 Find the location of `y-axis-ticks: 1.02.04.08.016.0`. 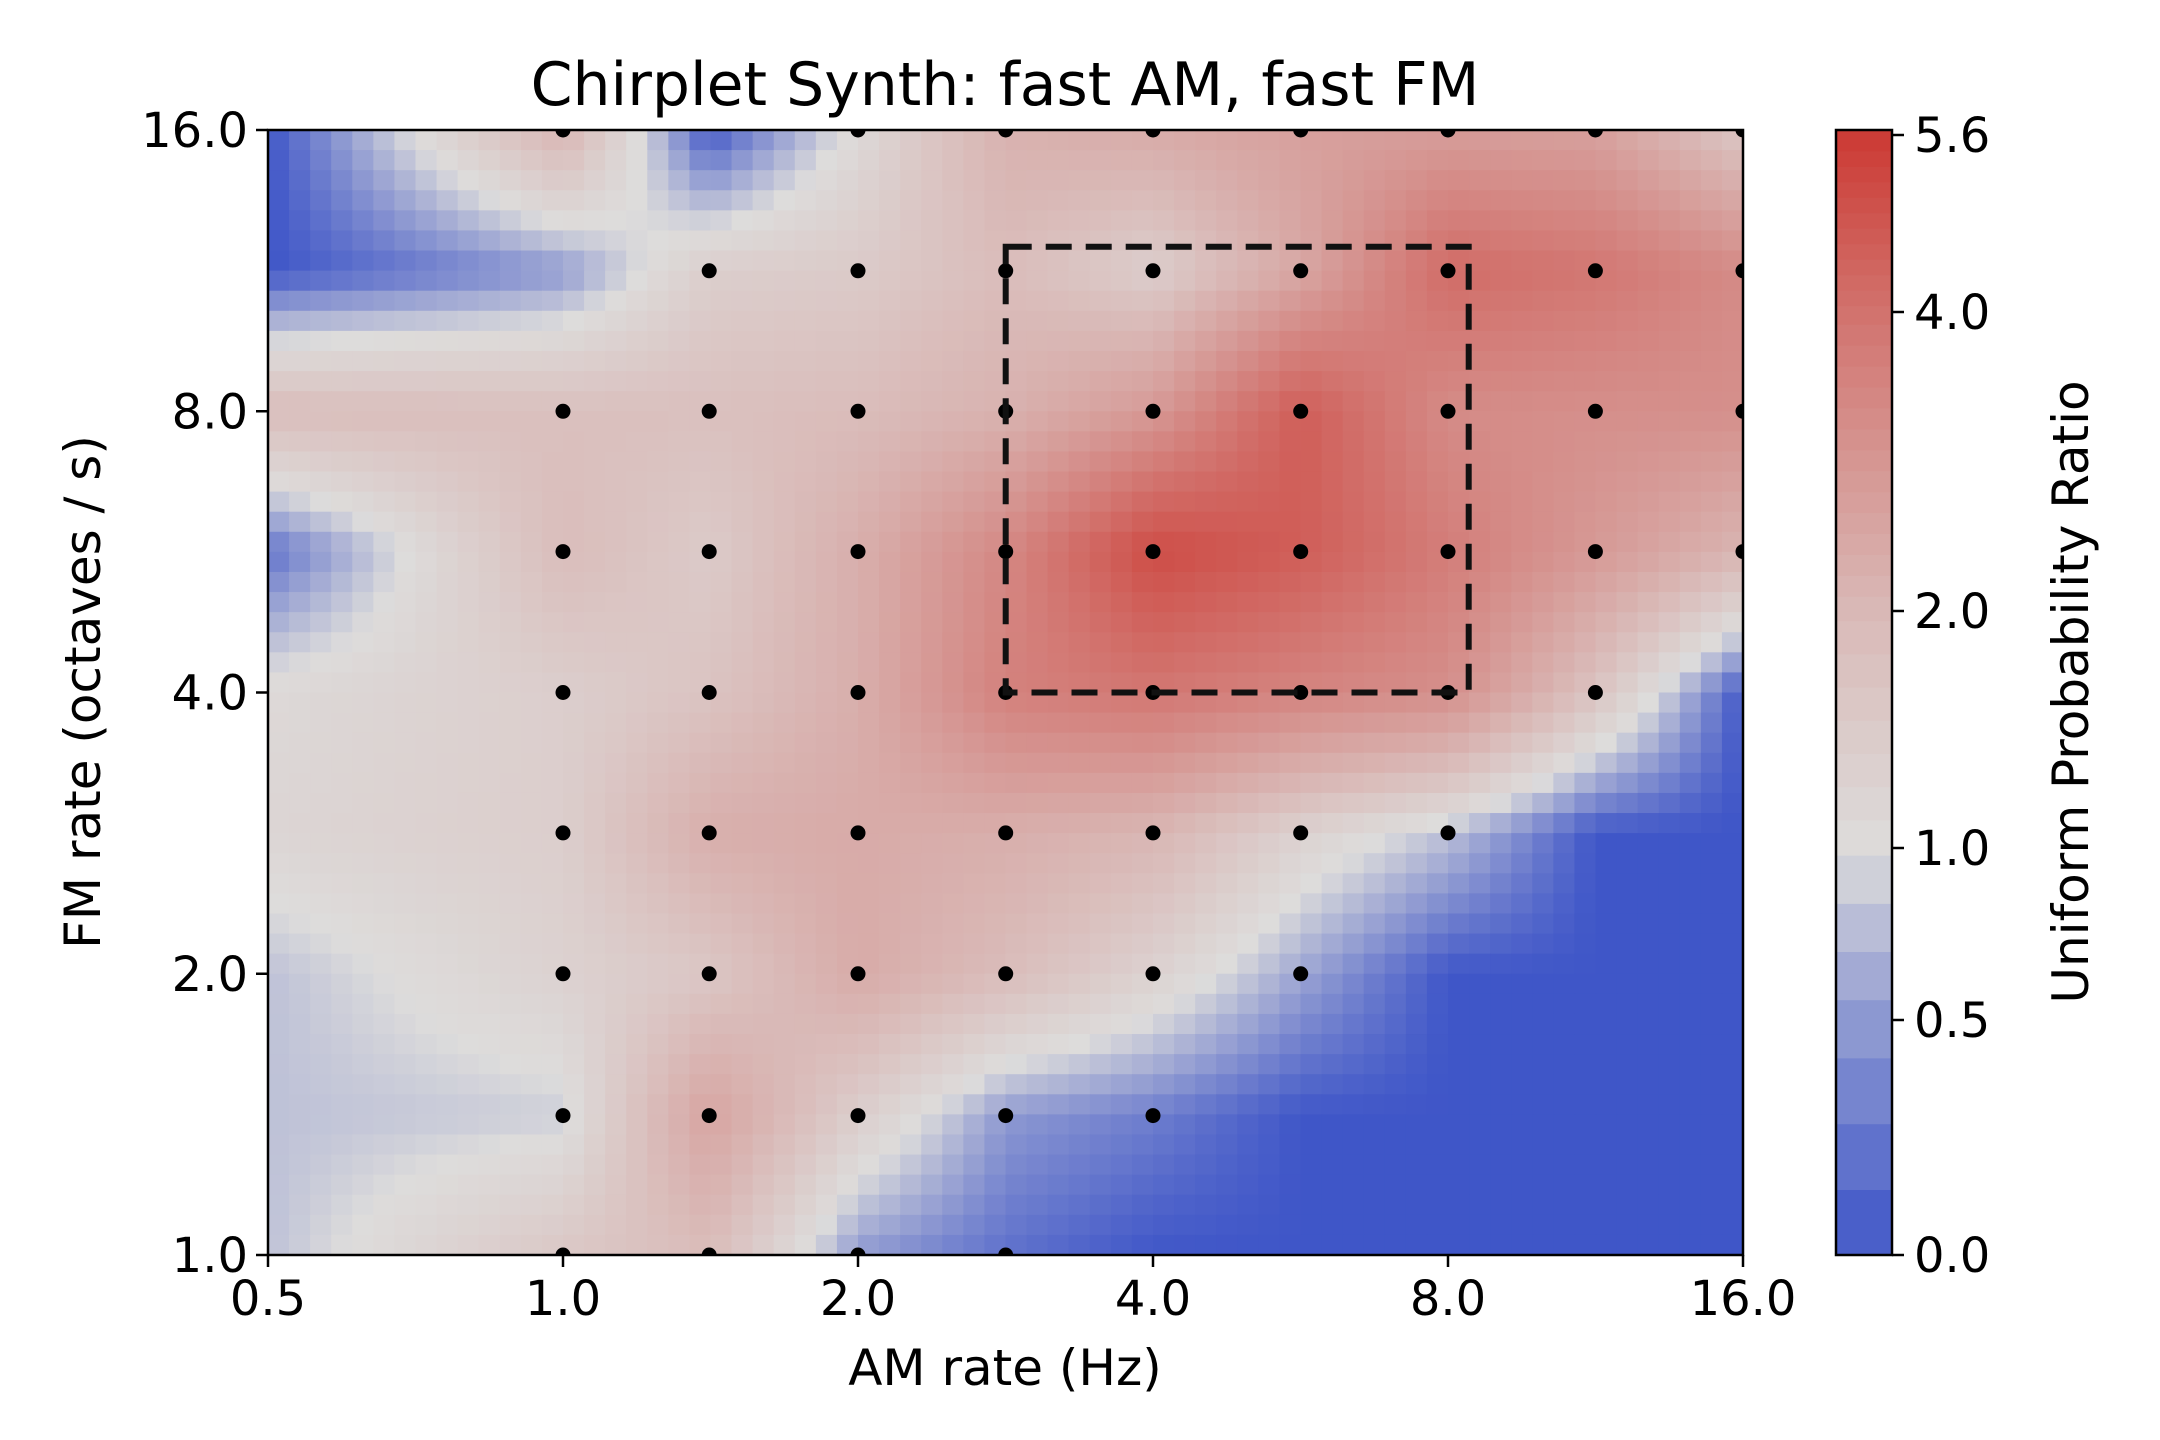

y-axis-ticks: 1.02.04.08.016.0 is located at coordinates (204, 693).